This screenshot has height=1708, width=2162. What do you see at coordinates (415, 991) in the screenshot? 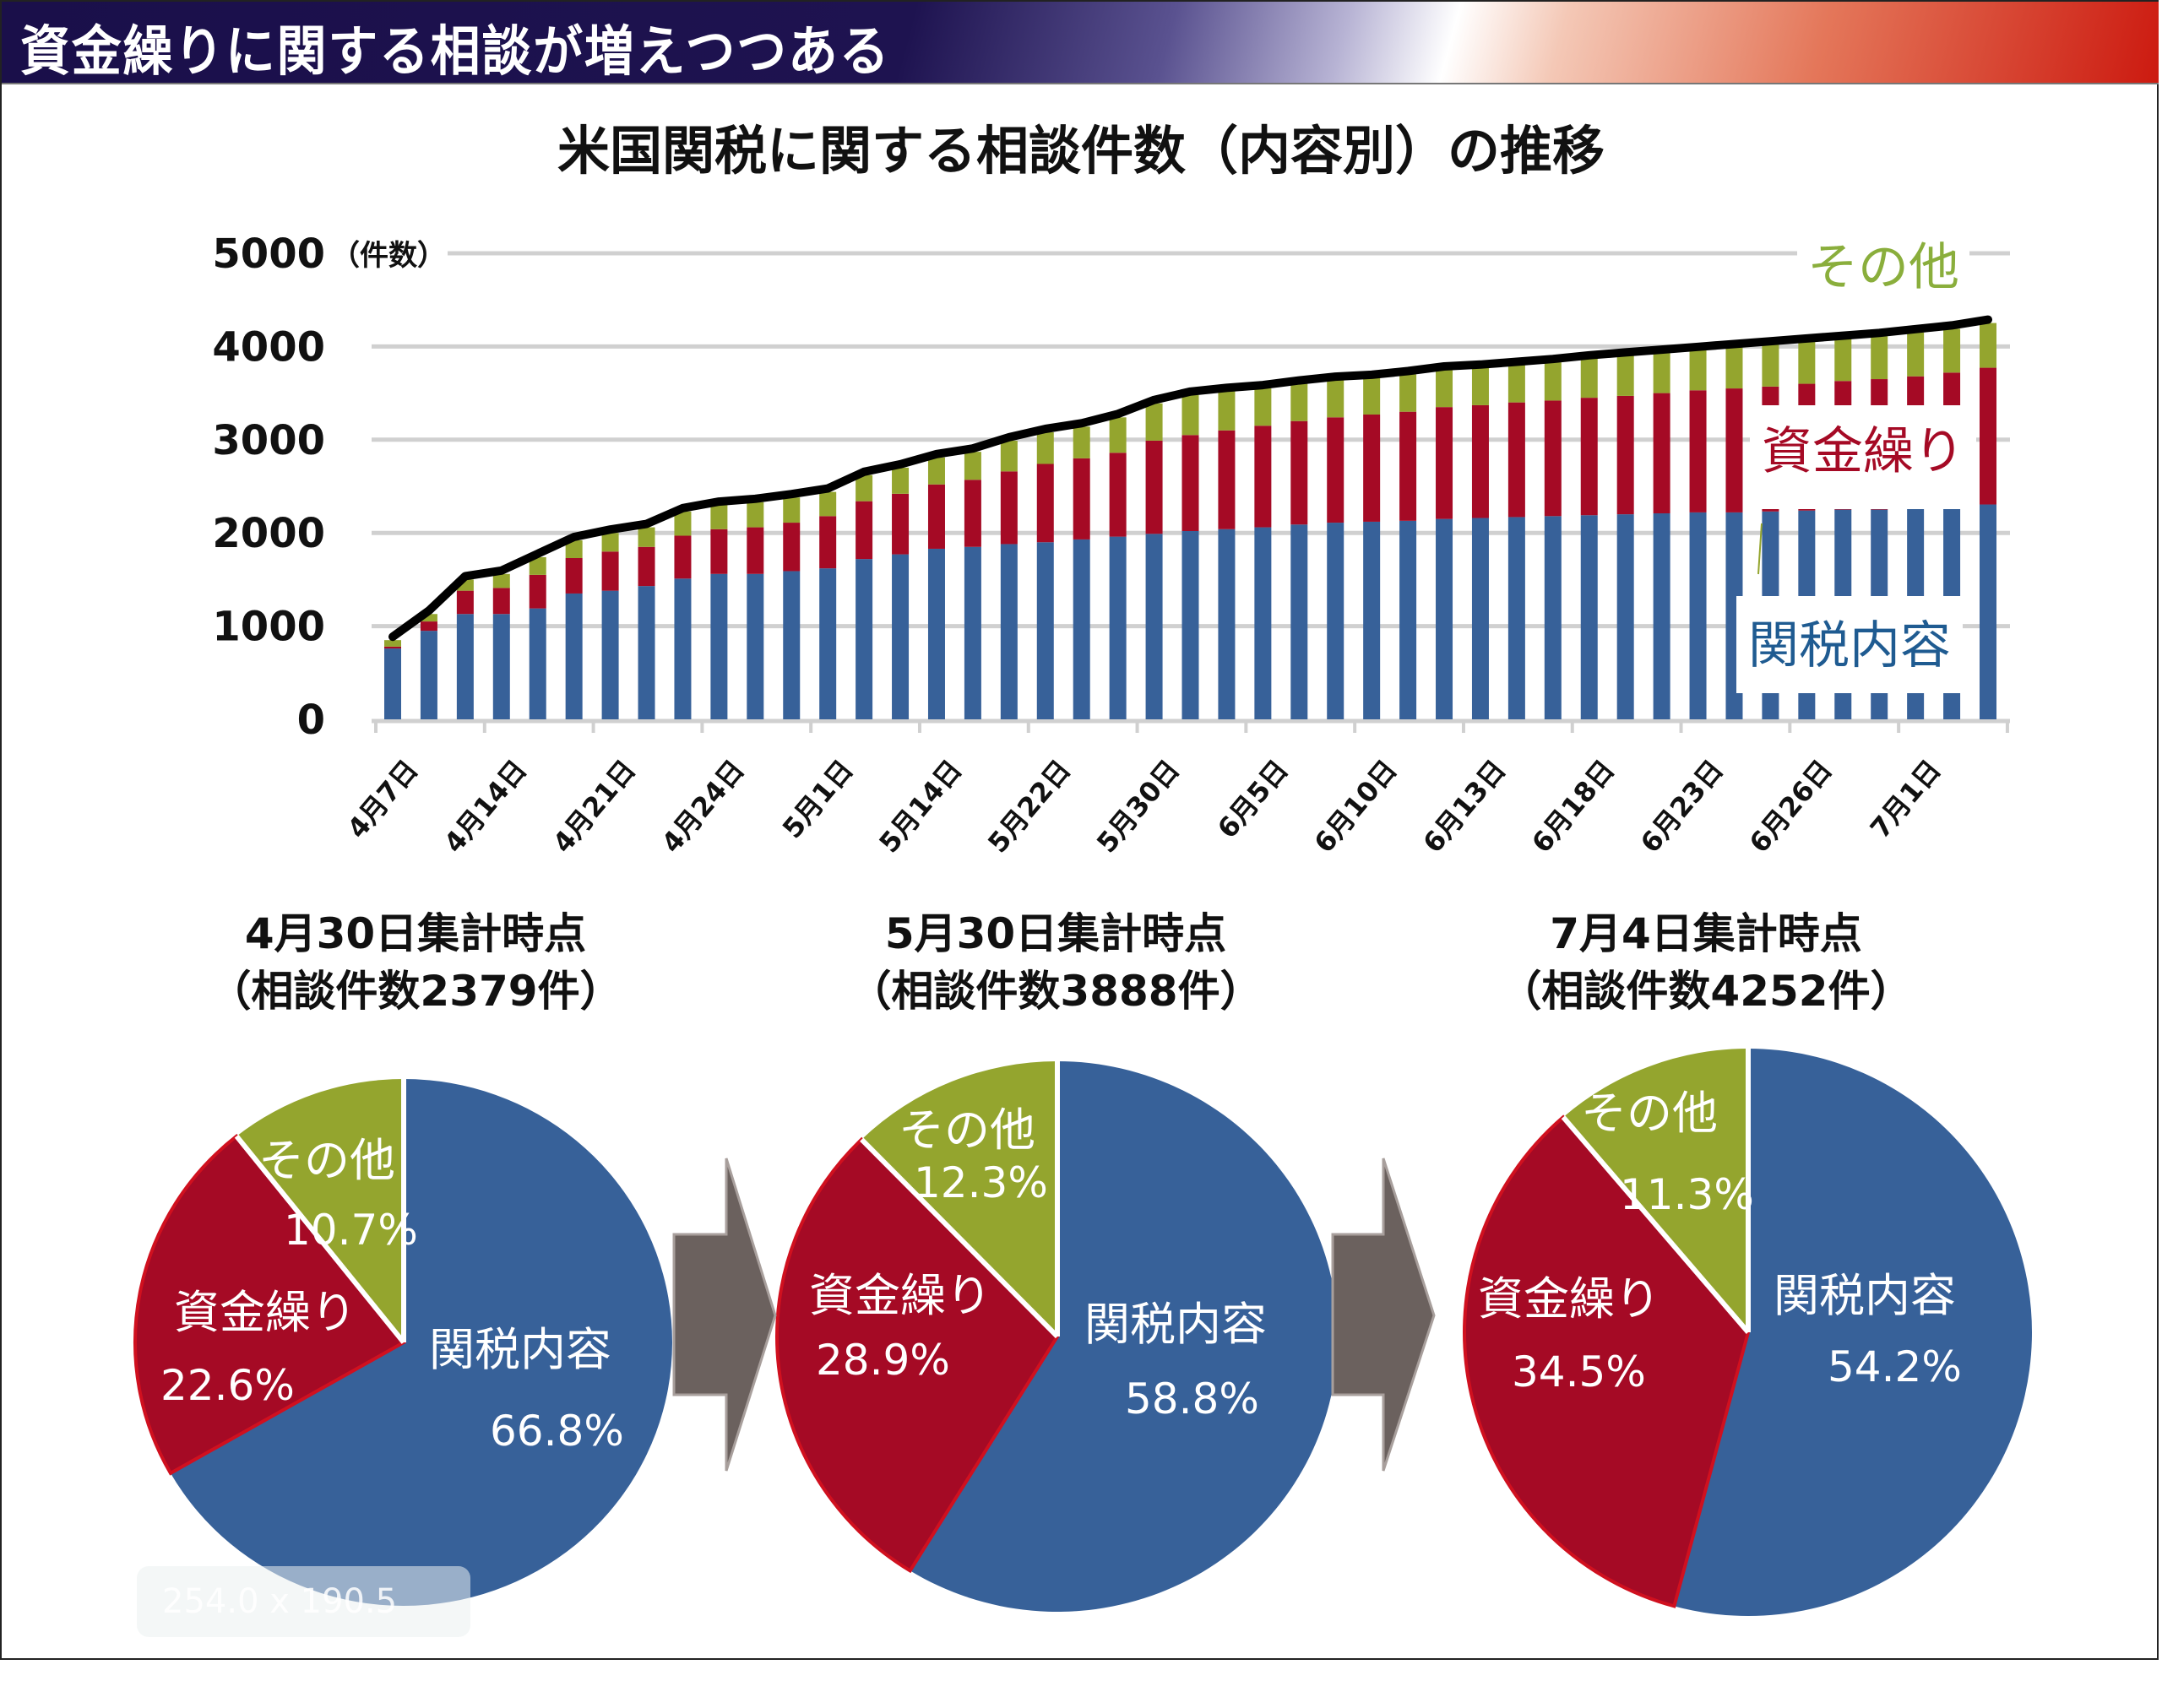
I see `pie-title-apr30-count: （相談件数2379件）` at bounding box center [415, 991].